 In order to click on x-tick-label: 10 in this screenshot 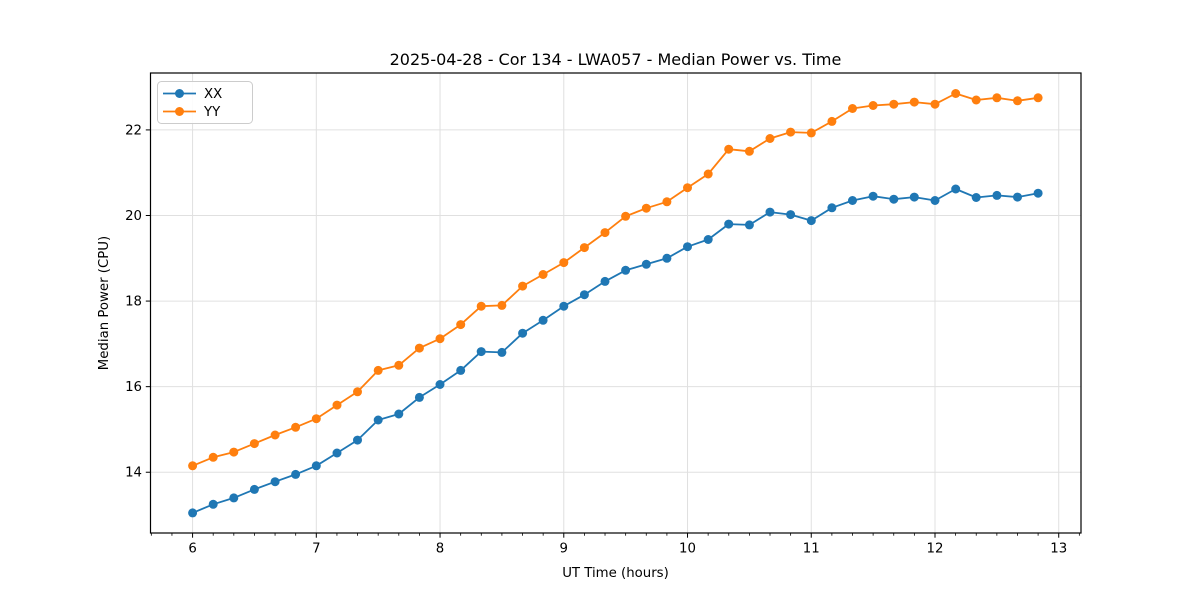, I will do `click(687, 549)`.